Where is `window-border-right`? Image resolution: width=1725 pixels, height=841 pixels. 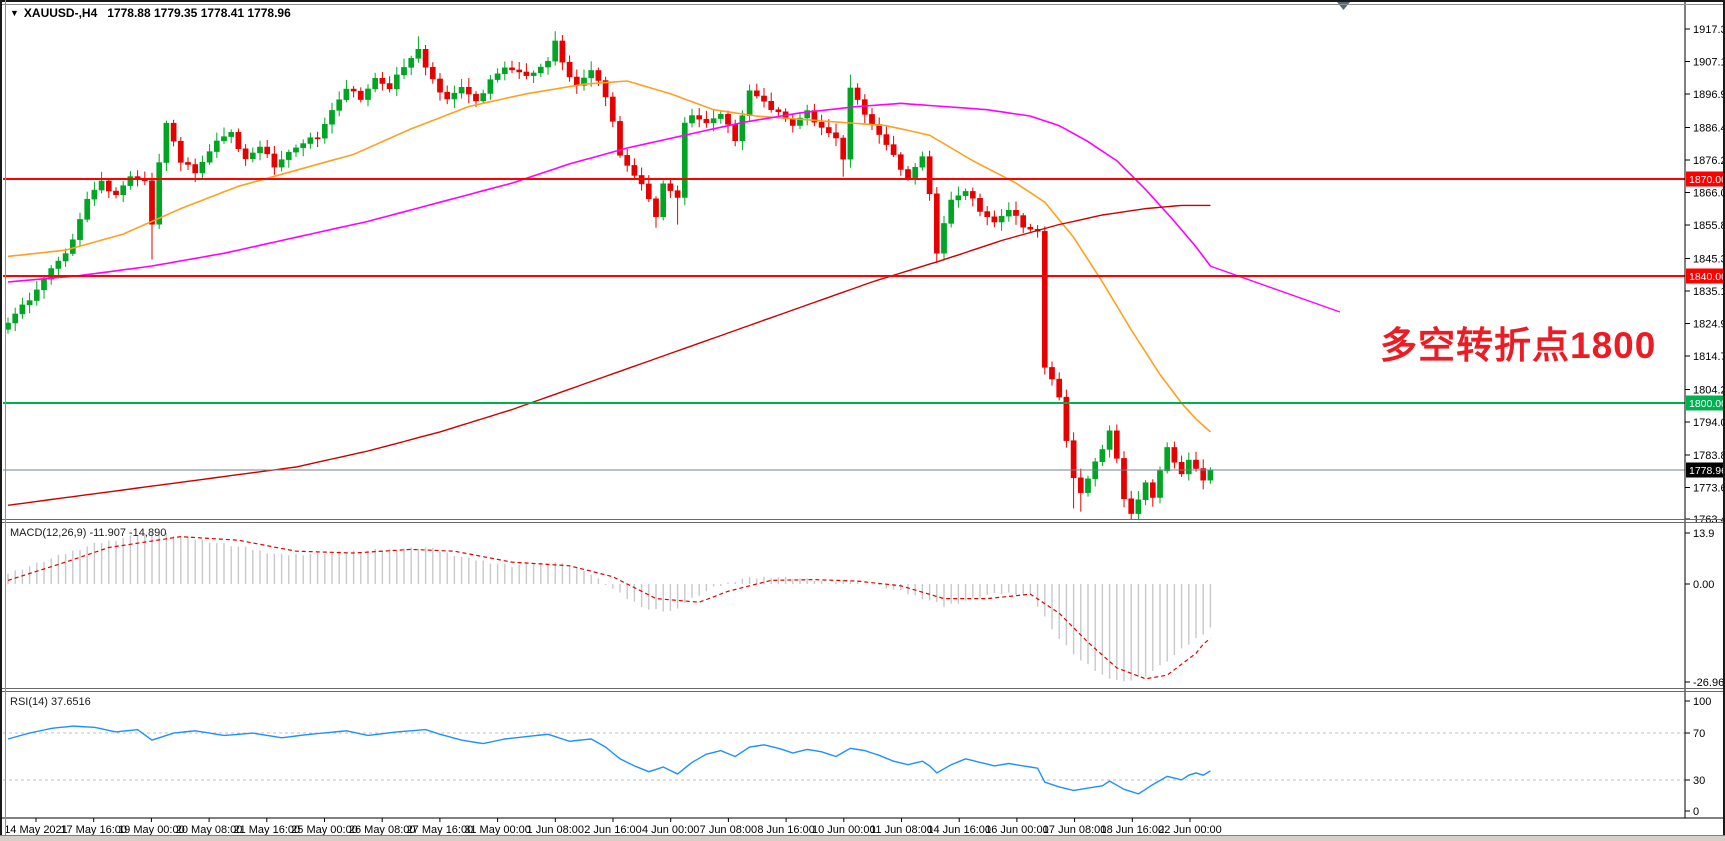 window-border-right is located at coordinates (1724, 420).